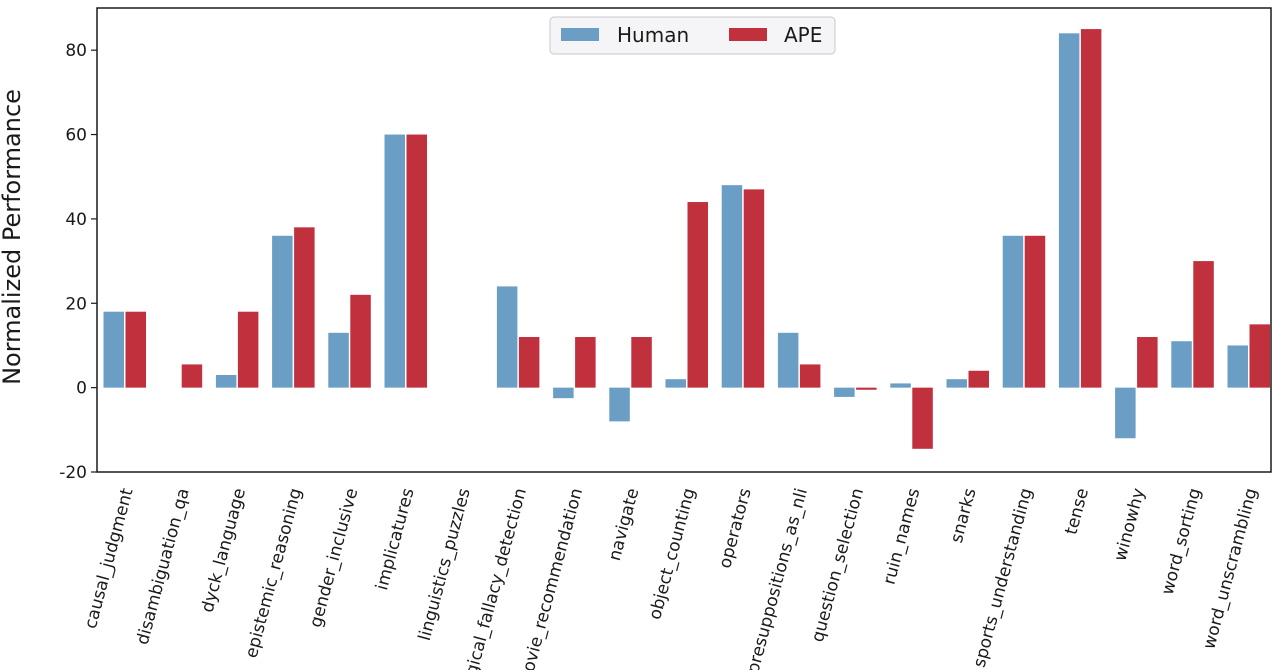  Describe the element at coordinates (563, 393) in the screenshot. I see `bar-human-movie-recommendation` at that location.